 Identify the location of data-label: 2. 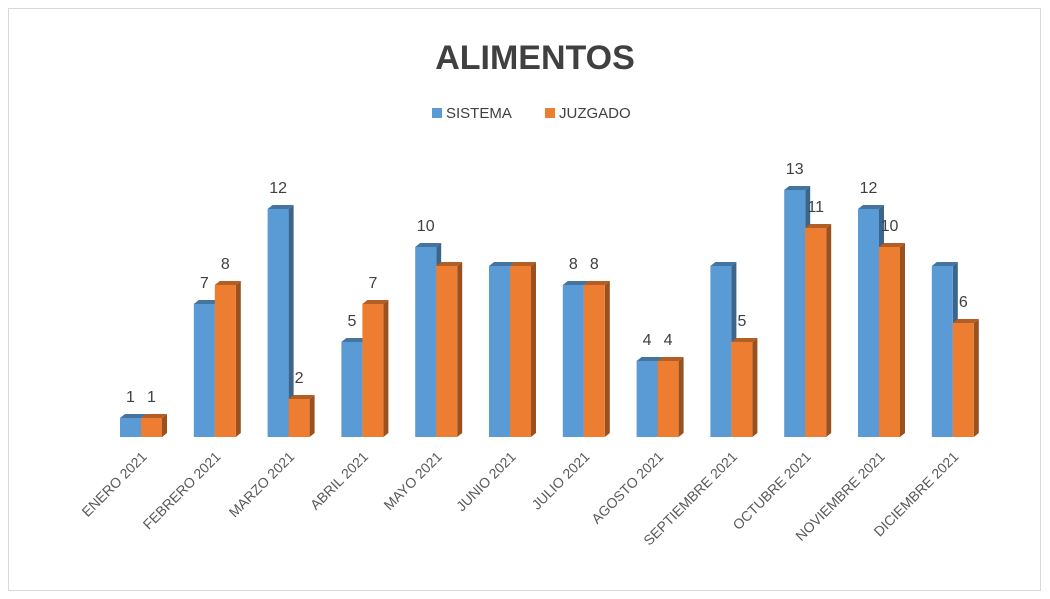
(299, 378).